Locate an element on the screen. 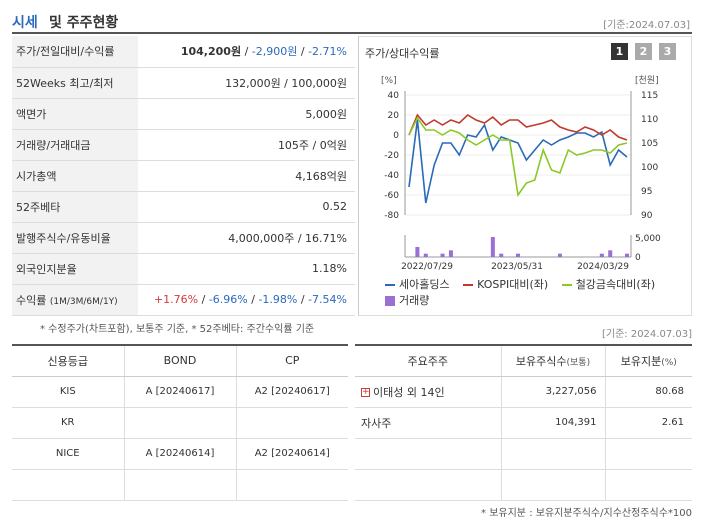 The height and width of the screenshot is (525, 702). left-axis-unit: [%] is located at coordinates (389, 81).